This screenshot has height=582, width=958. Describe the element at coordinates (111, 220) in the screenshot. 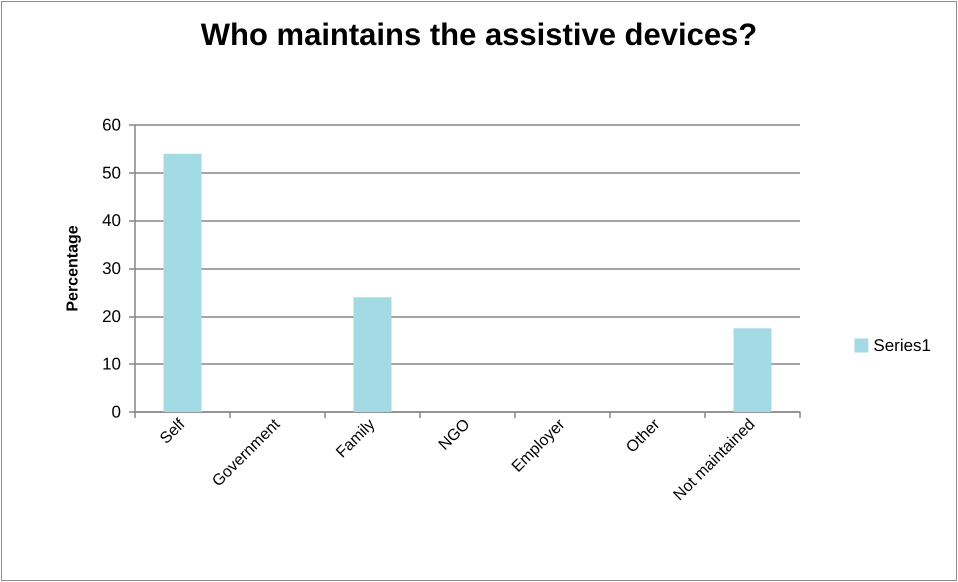

I see `y-tick-label: 40` at that location.